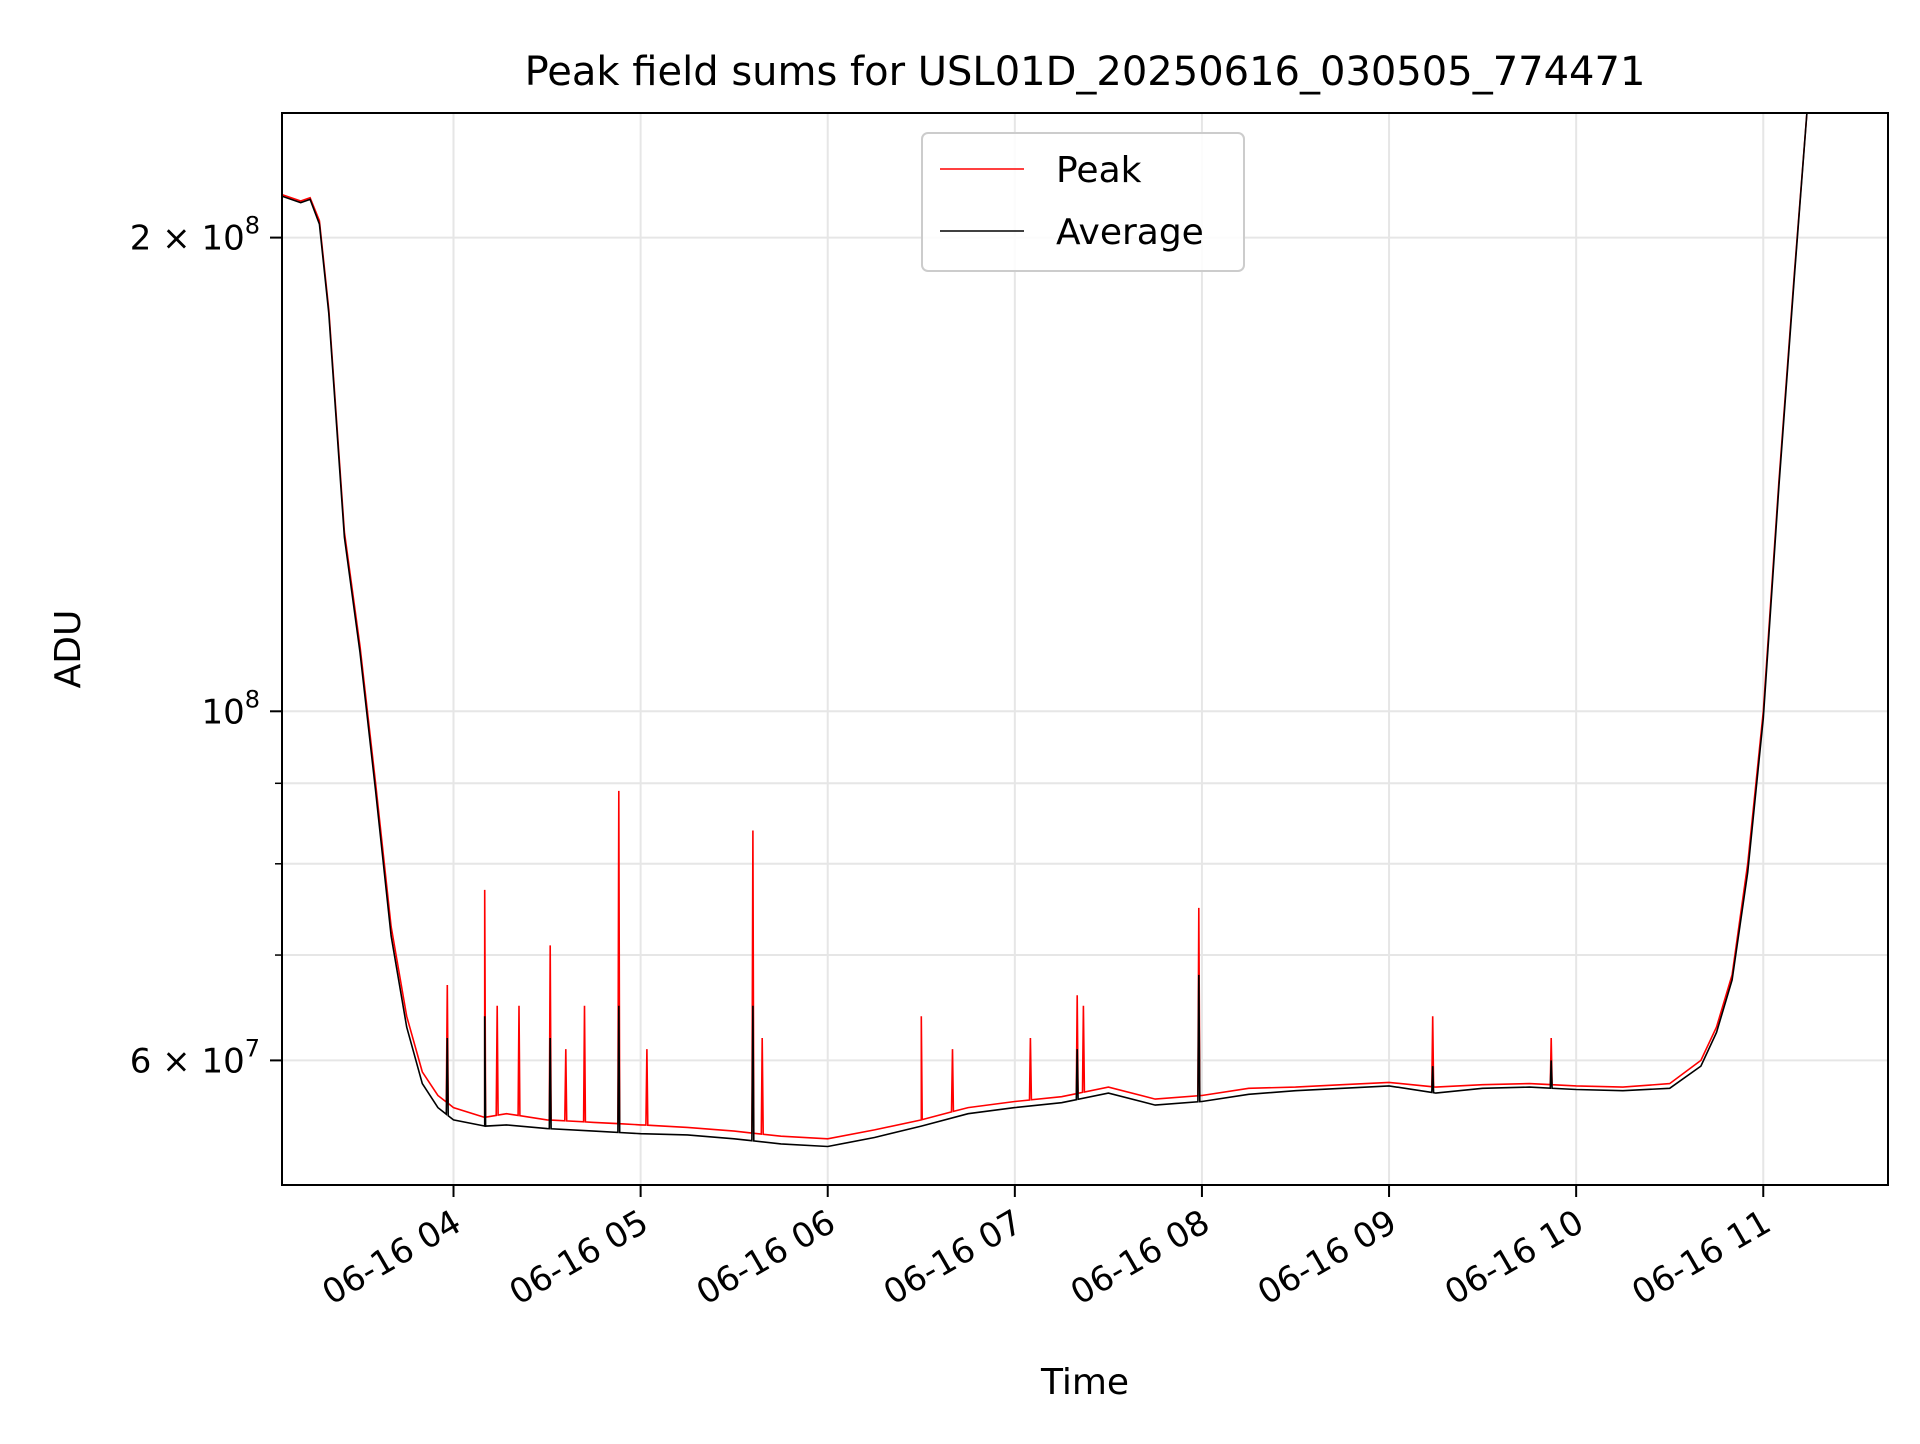  I want to click on x-tick-label: 06-16 08, so click(1140, 1257).